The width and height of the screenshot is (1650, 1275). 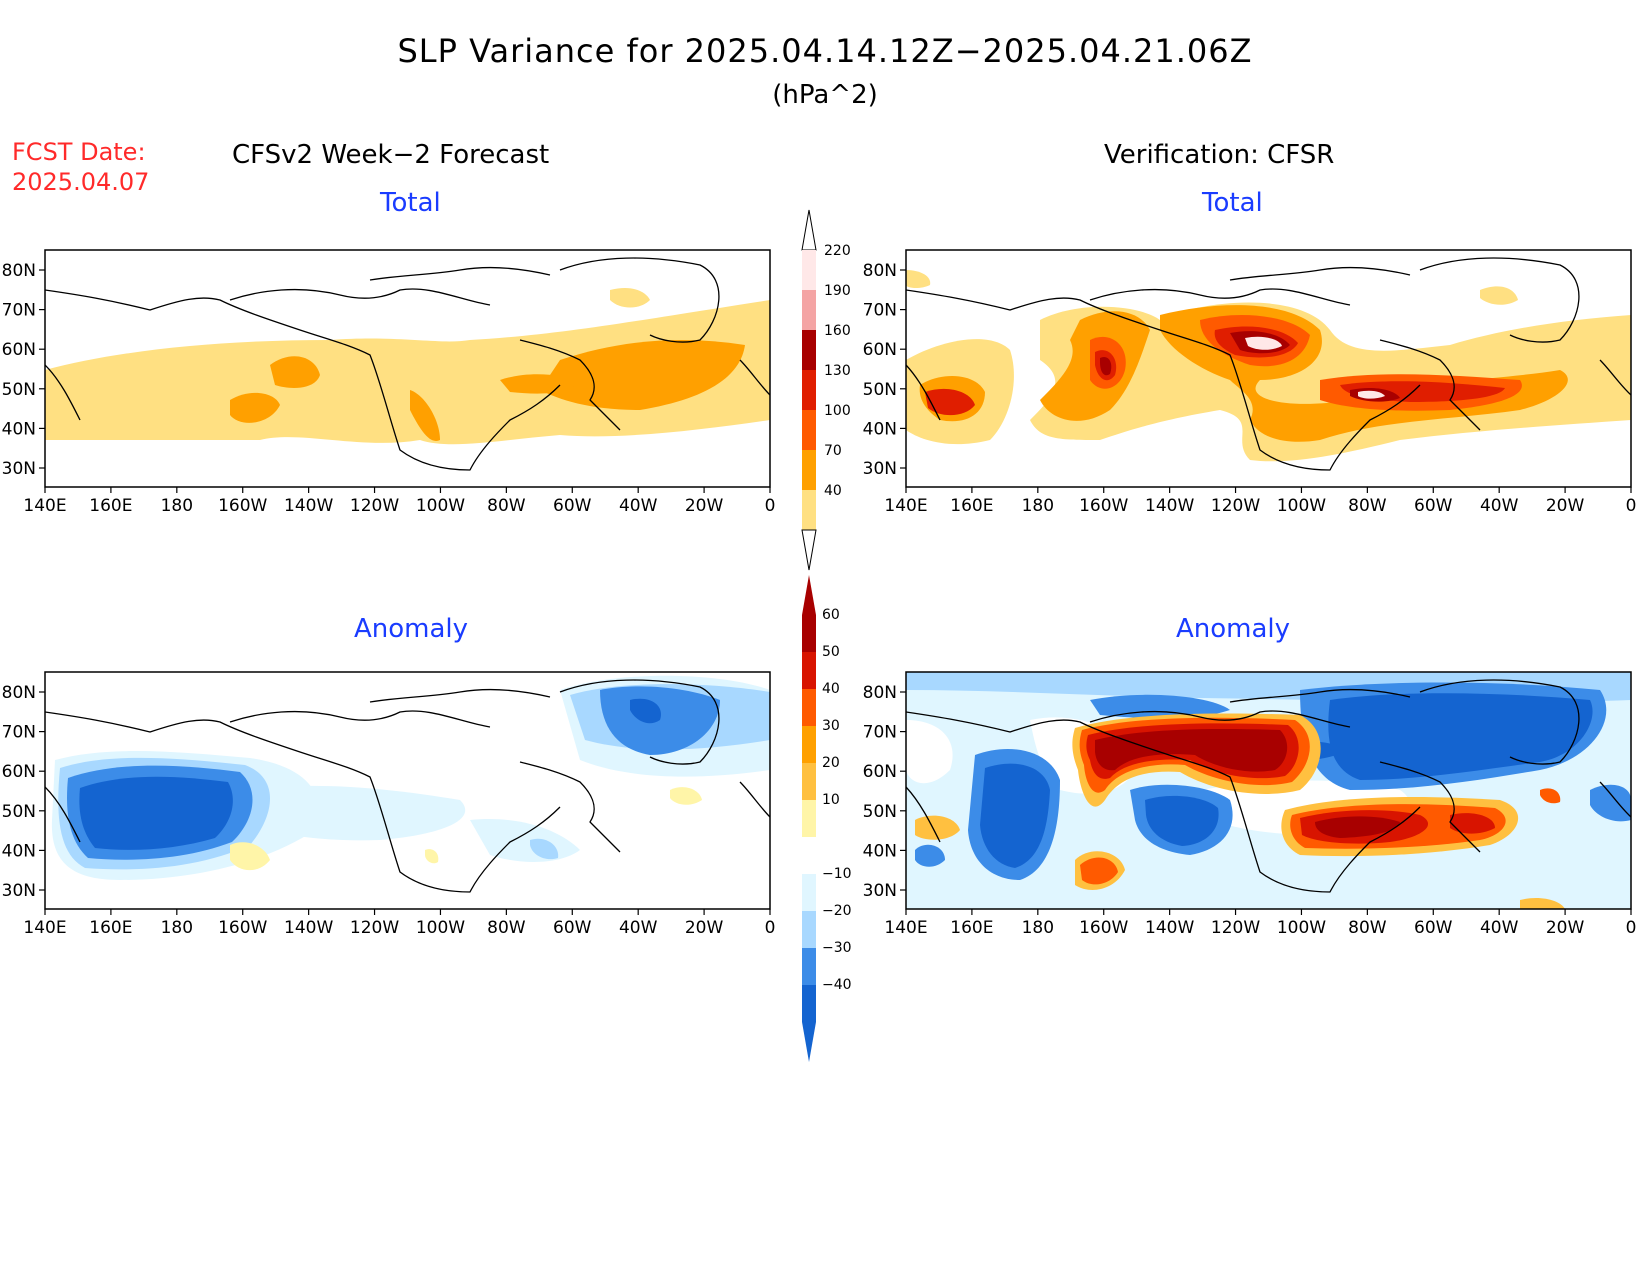 What do you see at coordinates (440, 928) in the screenshot?
I see `lon-label-forecast-anomaly: 100W` at bounding box center [440, 928].